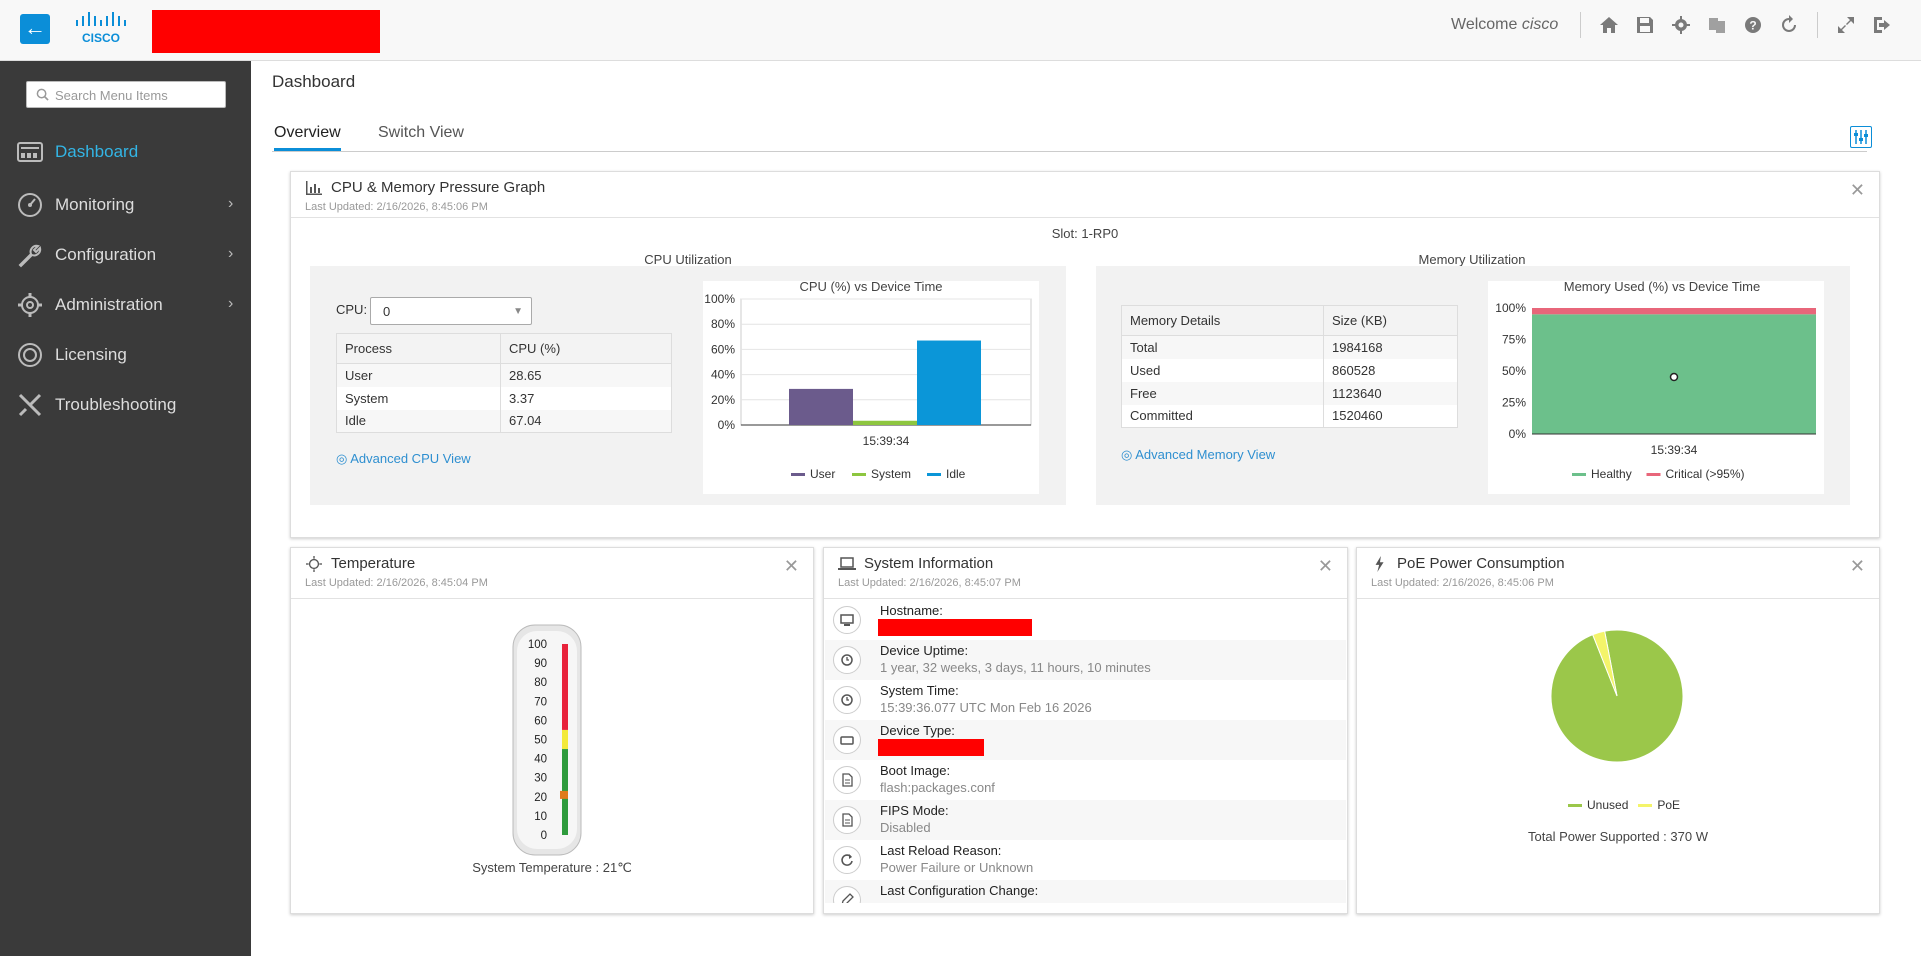 This screenshot has height=956, width=1921. What do you see at coordinates (540, 664) in the screenshot?
I see `temperature-tick-label: 90` at bounding box center [540, 664].